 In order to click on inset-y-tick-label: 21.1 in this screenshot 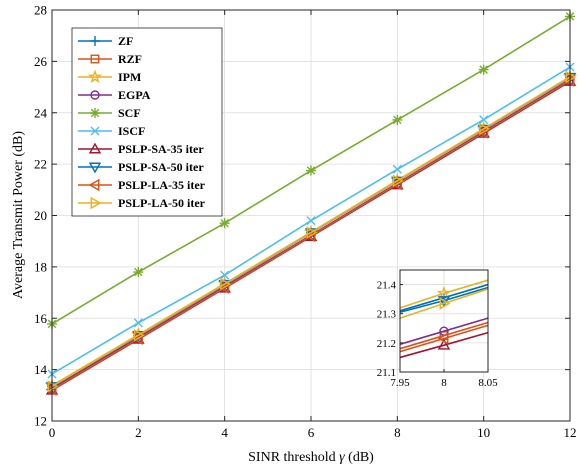, I will do `click(386, 373)`.